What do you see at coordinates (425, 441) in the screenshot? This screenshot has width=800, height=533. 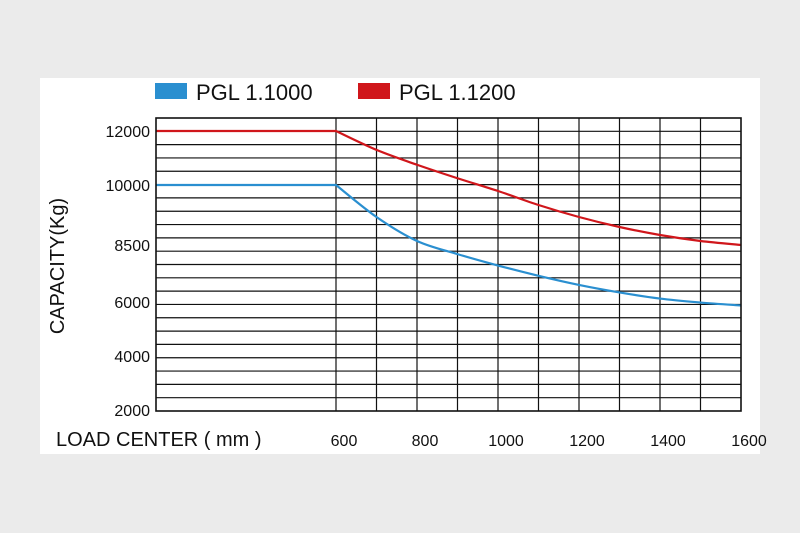 I see `x-tick-label: 800` at bounding box center [425, 441].